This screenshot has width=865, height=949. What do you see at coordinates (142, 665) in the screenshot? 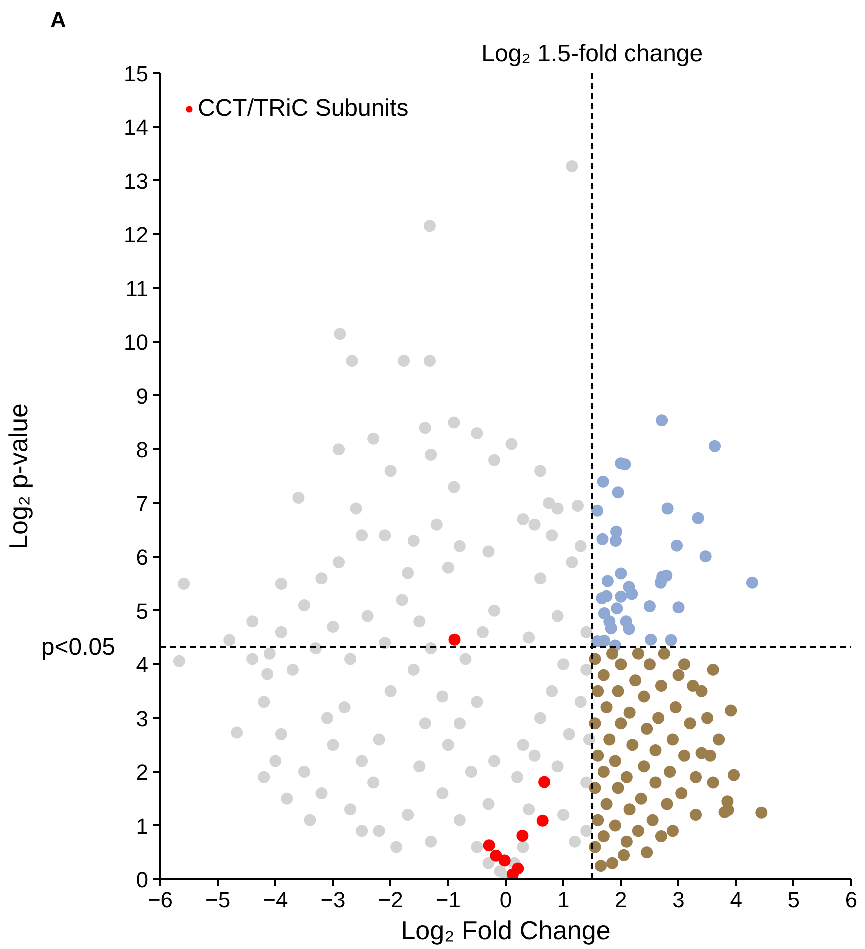
I see `y-tick-label: 4` at bounding box center [142, 665].